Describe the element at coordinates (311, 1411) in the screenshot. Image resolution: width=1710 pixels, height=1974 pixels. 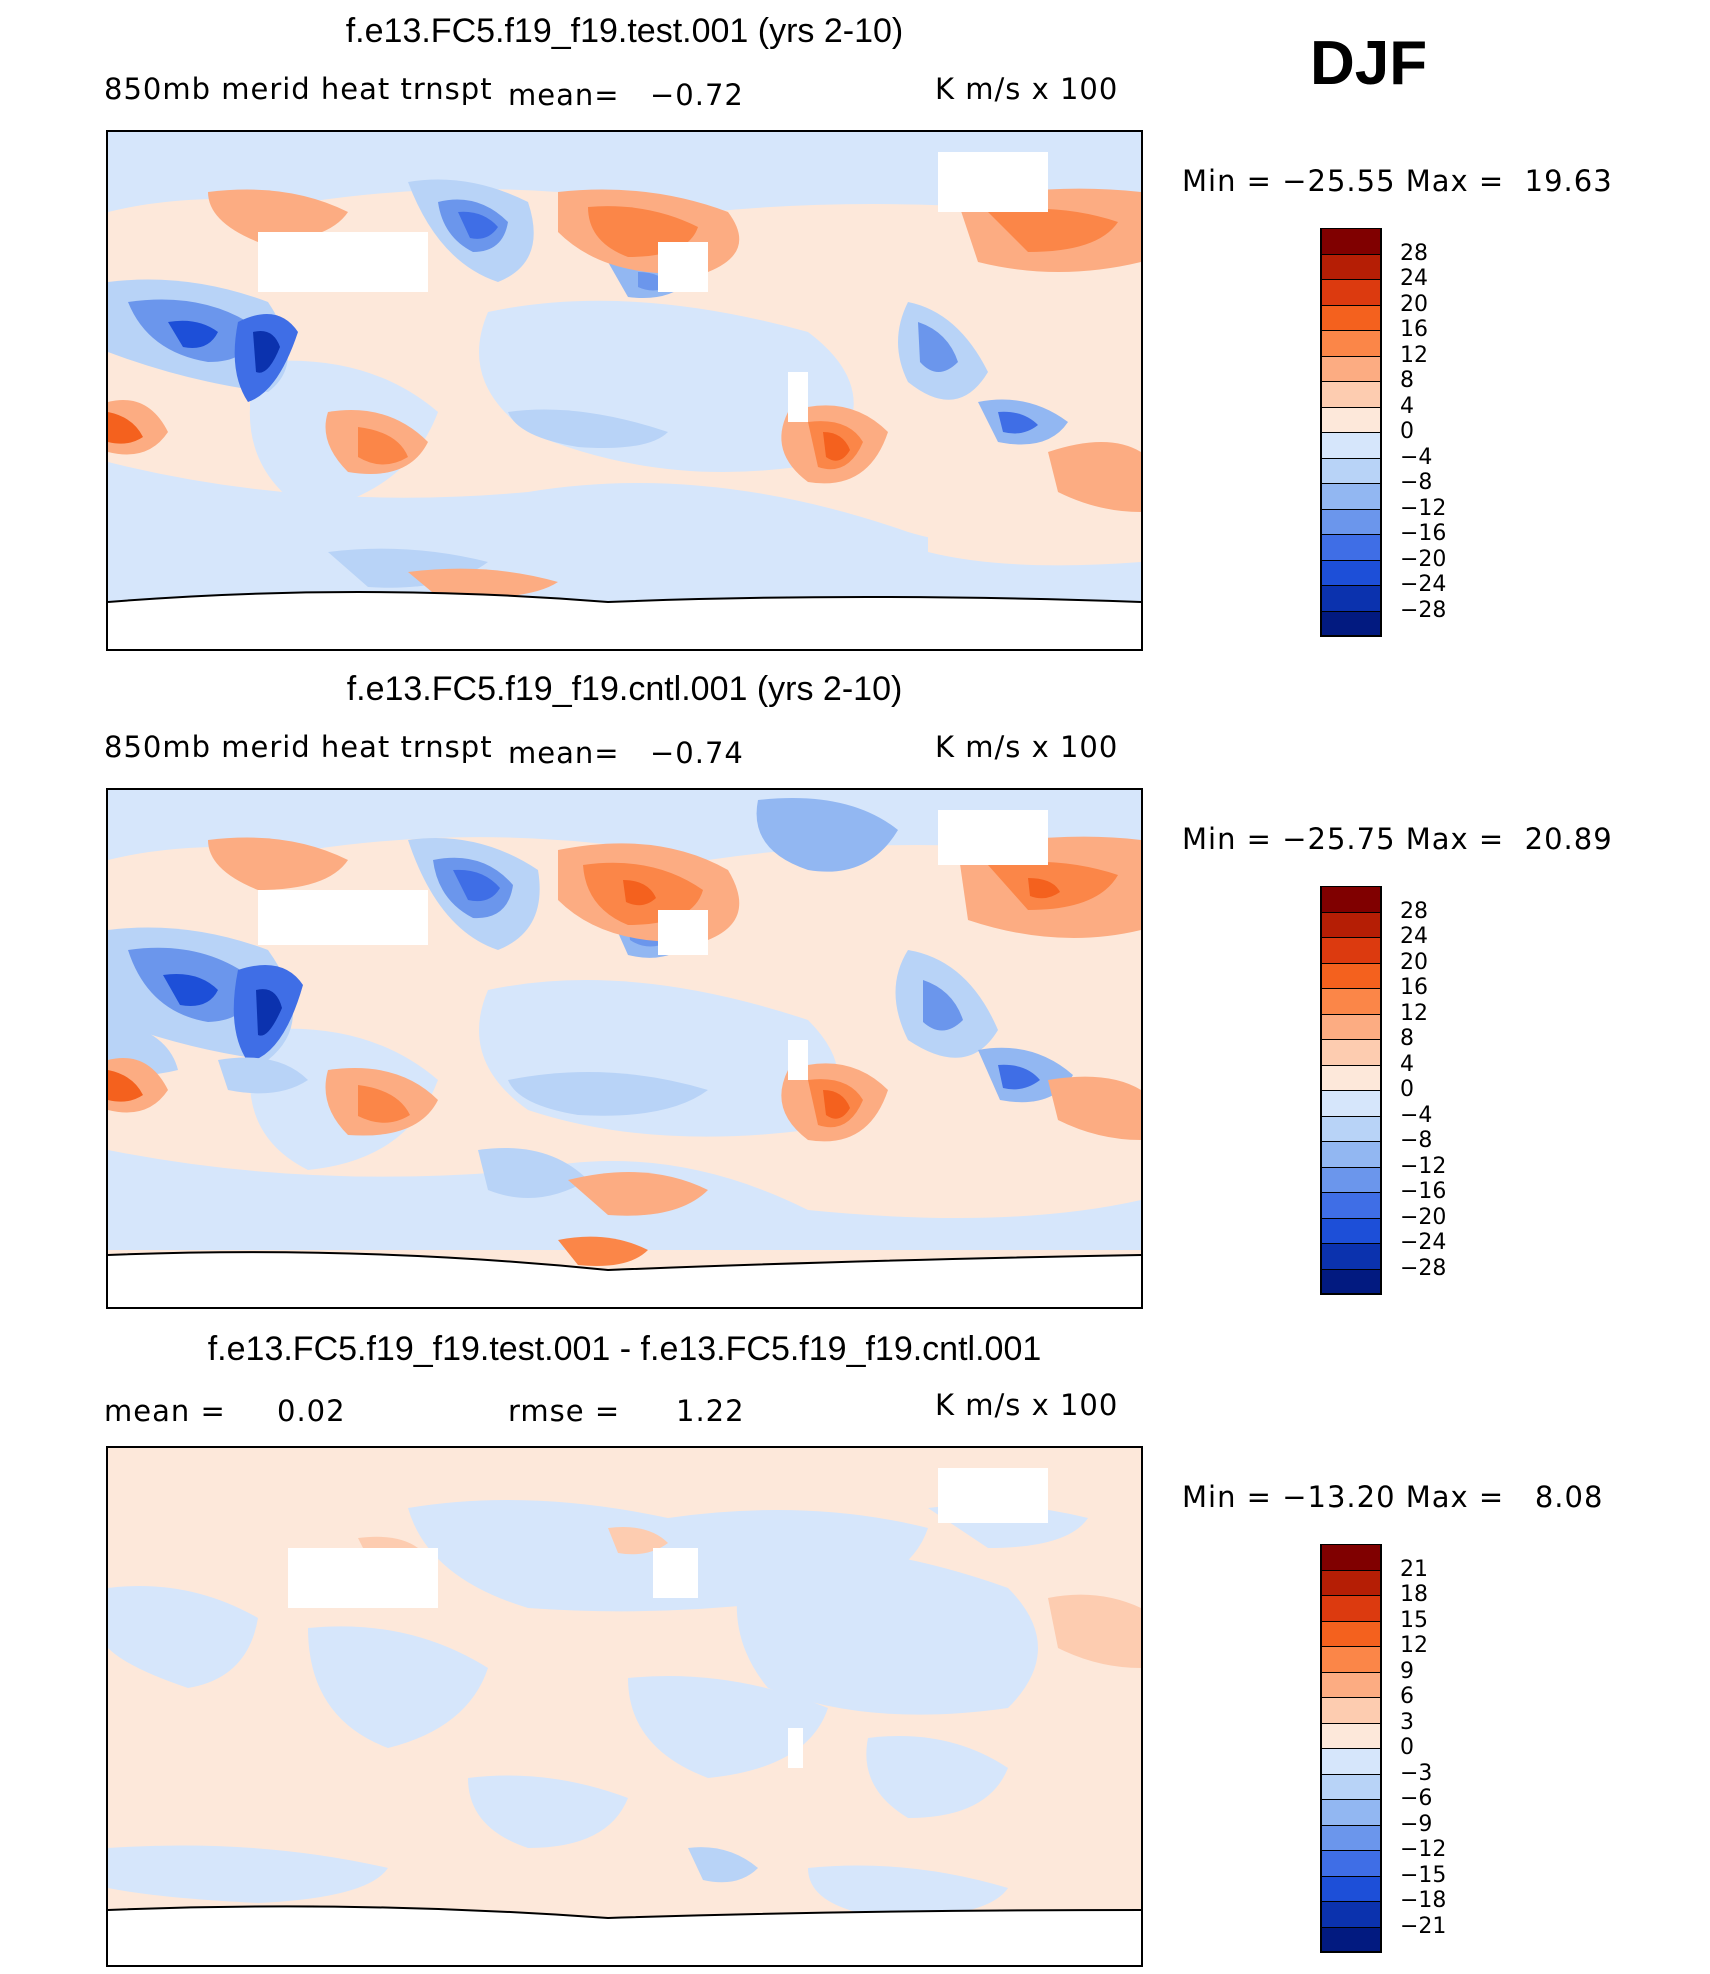
I see `panel-3-mean-value: 0.02` at that location.